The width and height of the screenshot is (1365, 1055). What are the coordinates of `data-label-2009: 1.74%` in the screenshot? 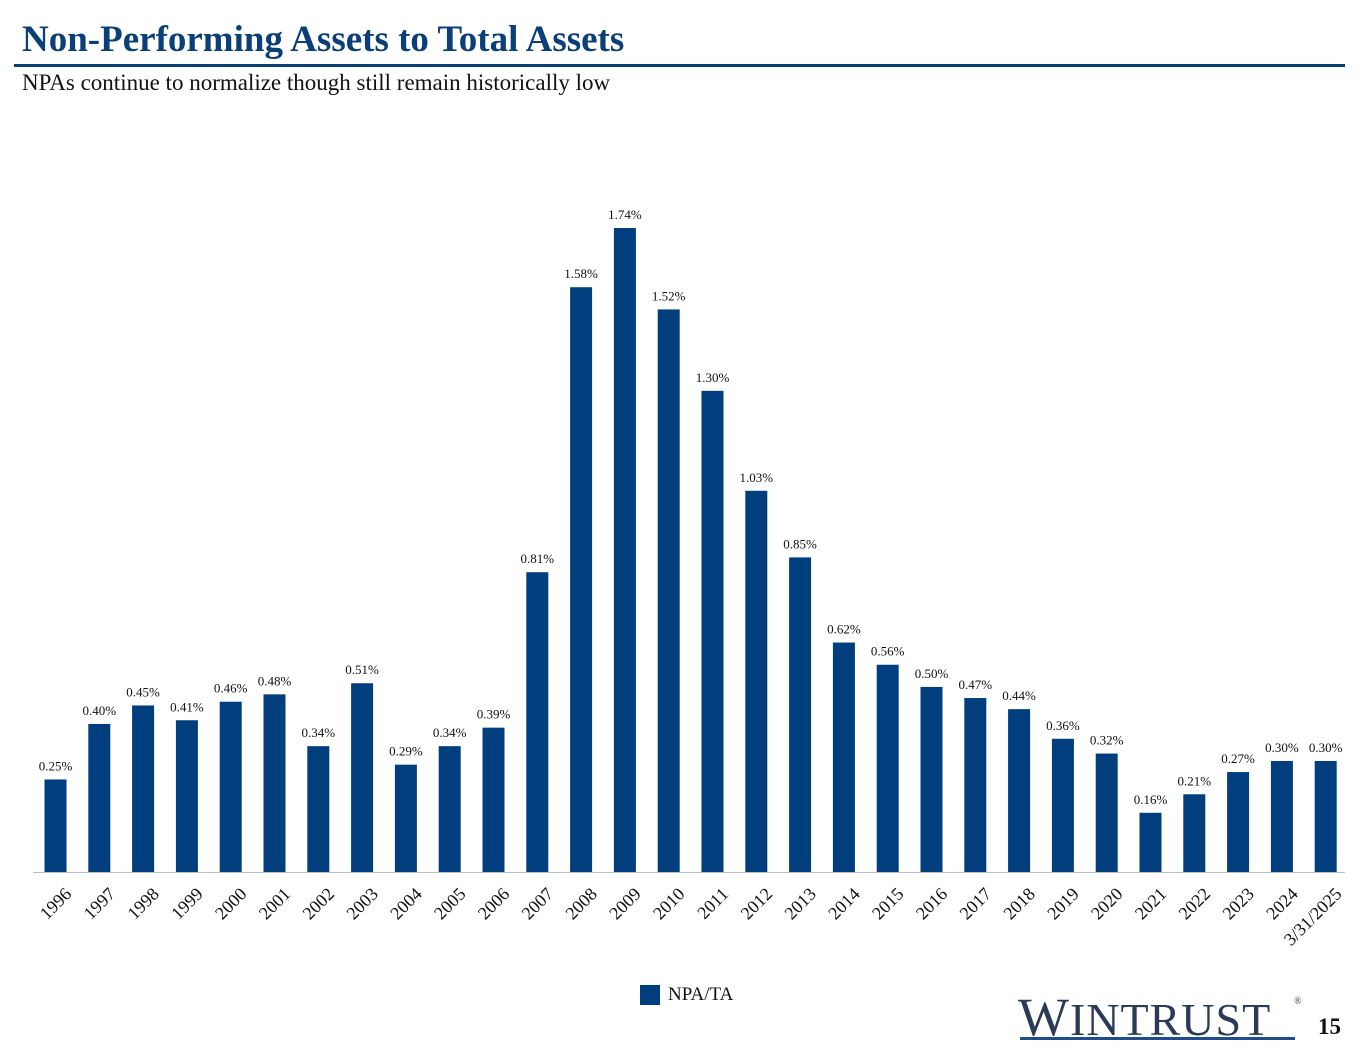 It's located at (625, 214).